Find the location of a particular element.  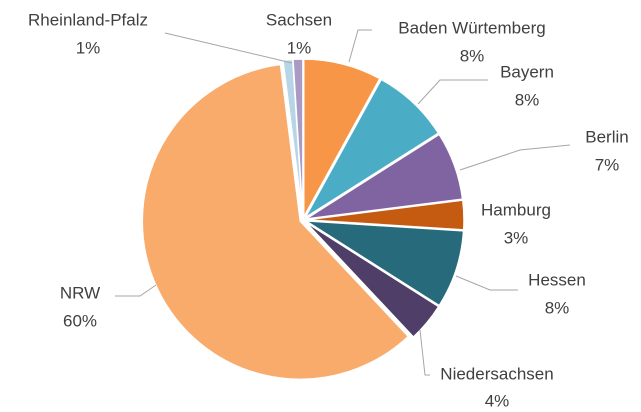

slice-value-label: 60% is located at coordinates (80, 320).